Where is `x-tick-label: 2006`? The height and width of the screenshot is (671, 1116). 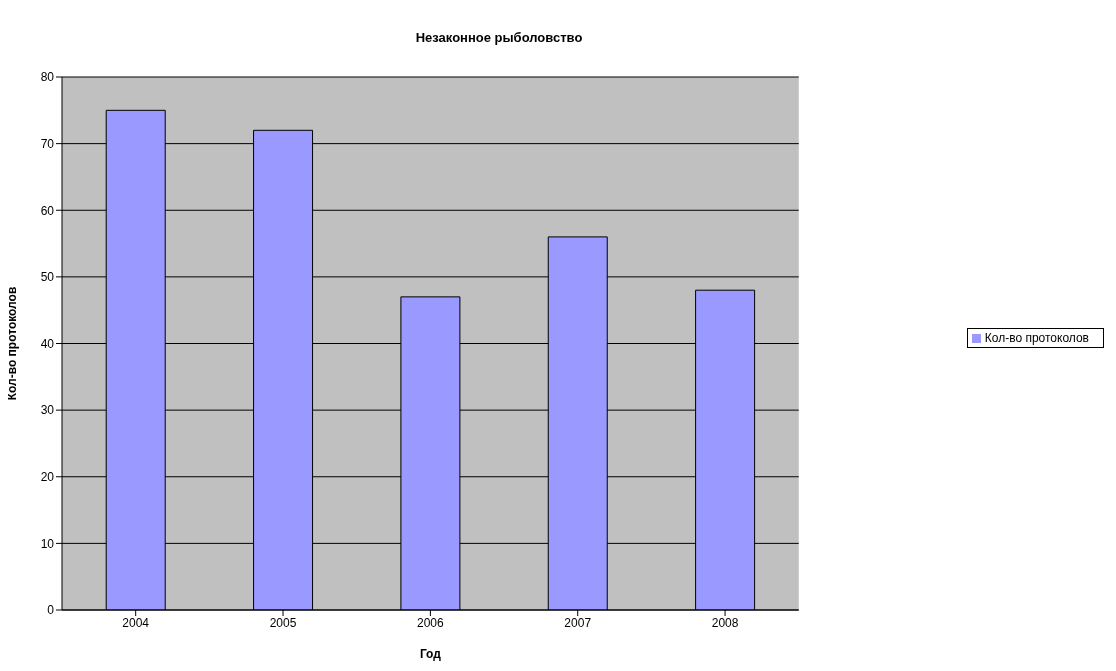
x-tick-label: 2006 is located at coordinates (431, 622).